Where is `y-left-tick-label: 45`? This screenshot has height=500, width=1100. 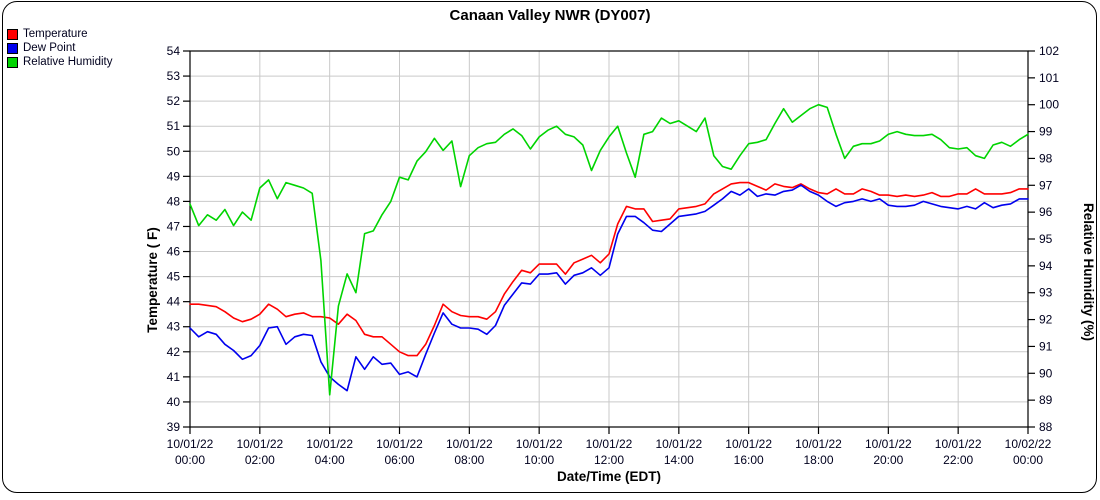 y-left-tick-label: 45 is located at coordinates (174, 277).